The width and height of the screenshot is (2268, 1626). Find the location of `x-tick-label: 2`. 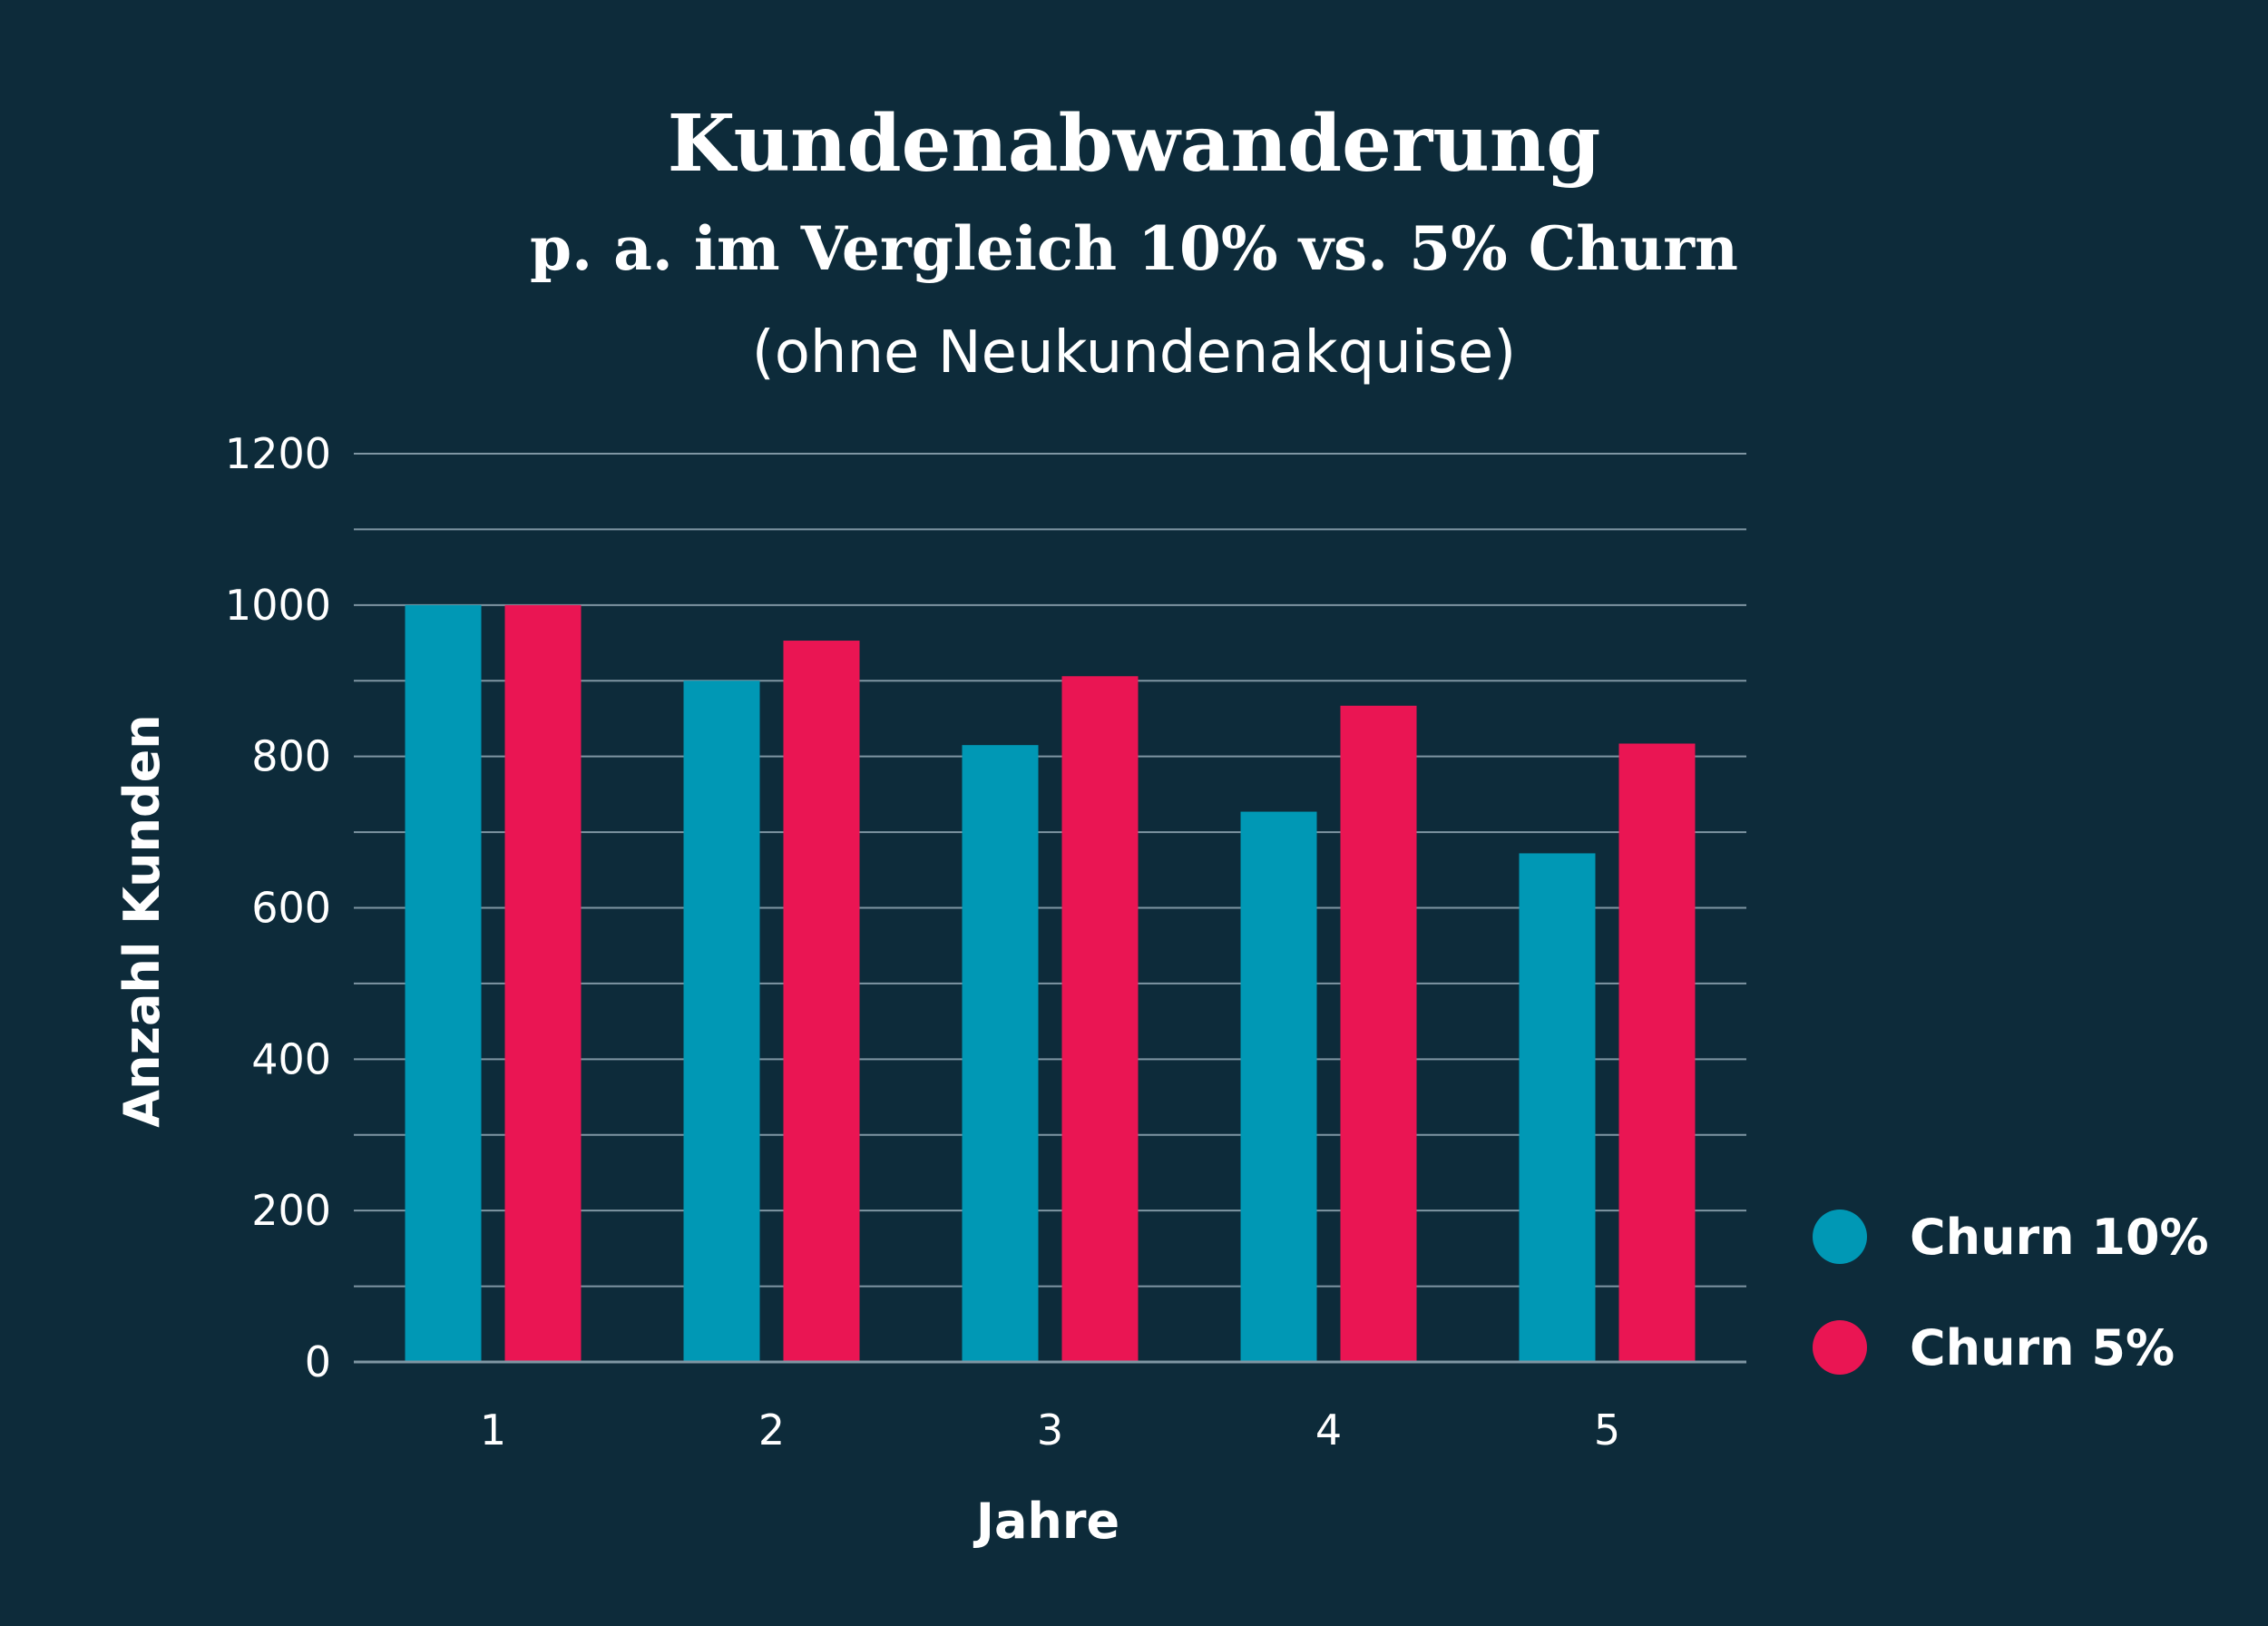

x-tick-label: 2 is located at coordinates (772, 1430).